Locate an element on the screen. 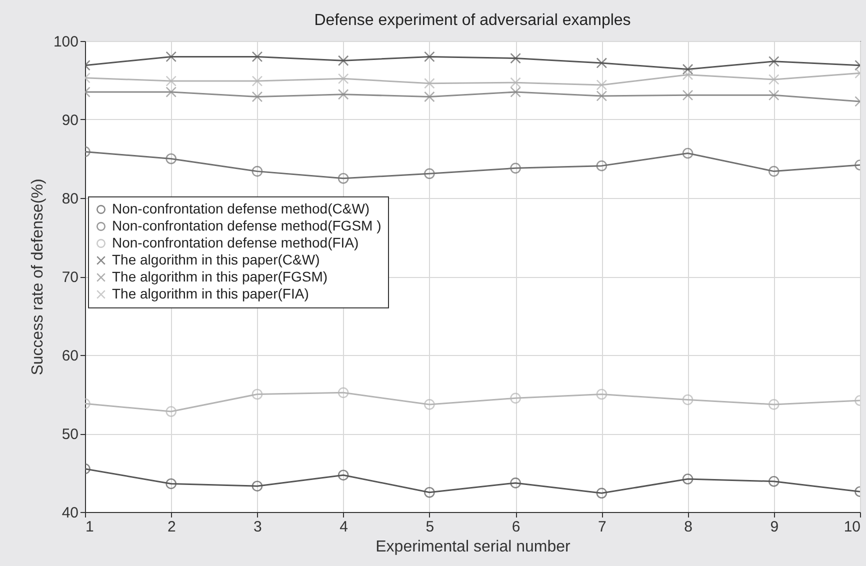 The width and height of the screenshot is (866, 566). x-tick-label: 1 is located at coordinates (90, 527).